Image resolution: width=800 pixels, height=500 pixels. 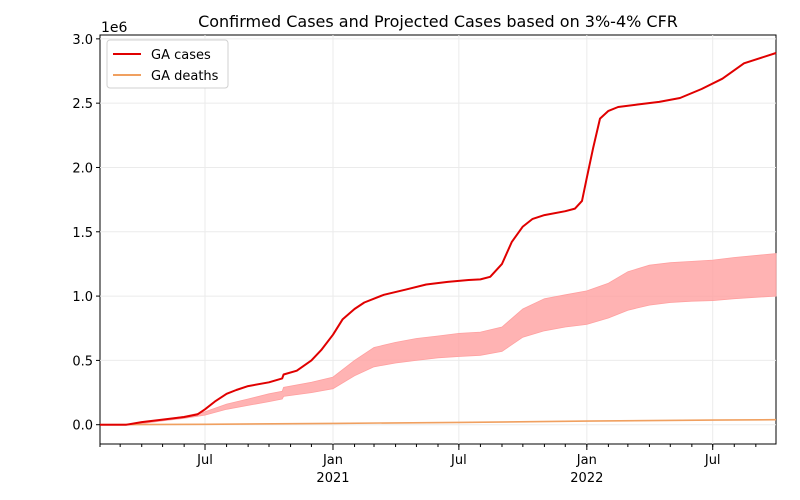 What do you see at coordinates (82, 233) in the screenshot?
I see `y-tick-label: 1.5` at bounding box center [82, 233].